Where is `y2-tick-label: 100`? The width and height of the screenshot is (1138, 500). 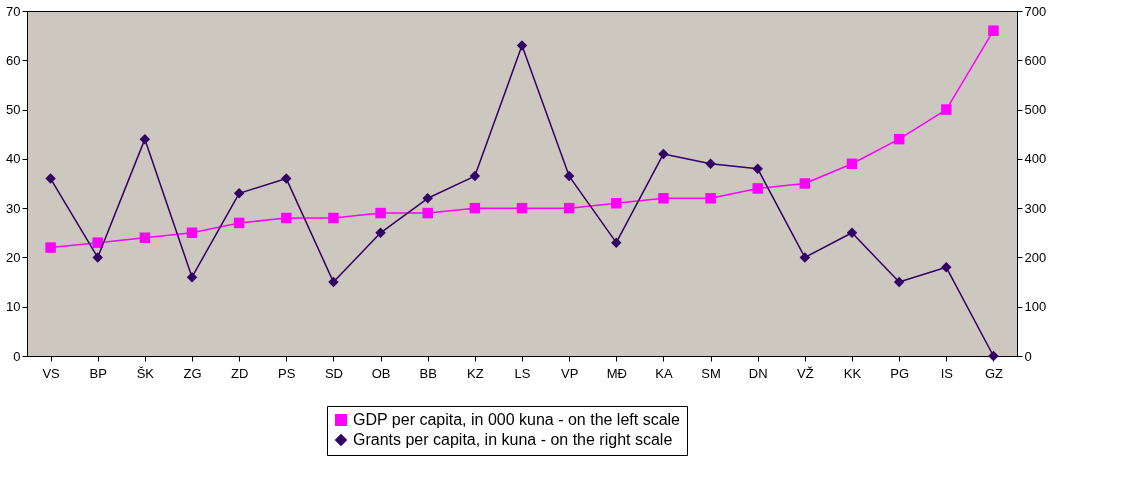
y2-tick-label: 100 is located at coordinates (1035, 307).